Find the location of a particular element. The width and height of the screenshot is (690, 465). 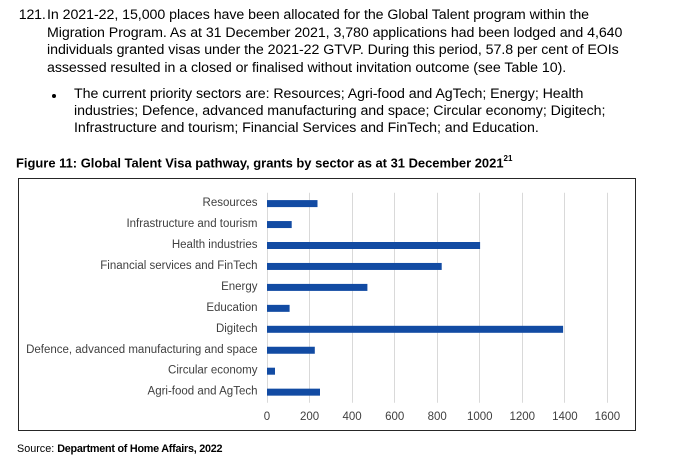

svg-text: Infrastructure and tourism is located at coordinates (191, 224).